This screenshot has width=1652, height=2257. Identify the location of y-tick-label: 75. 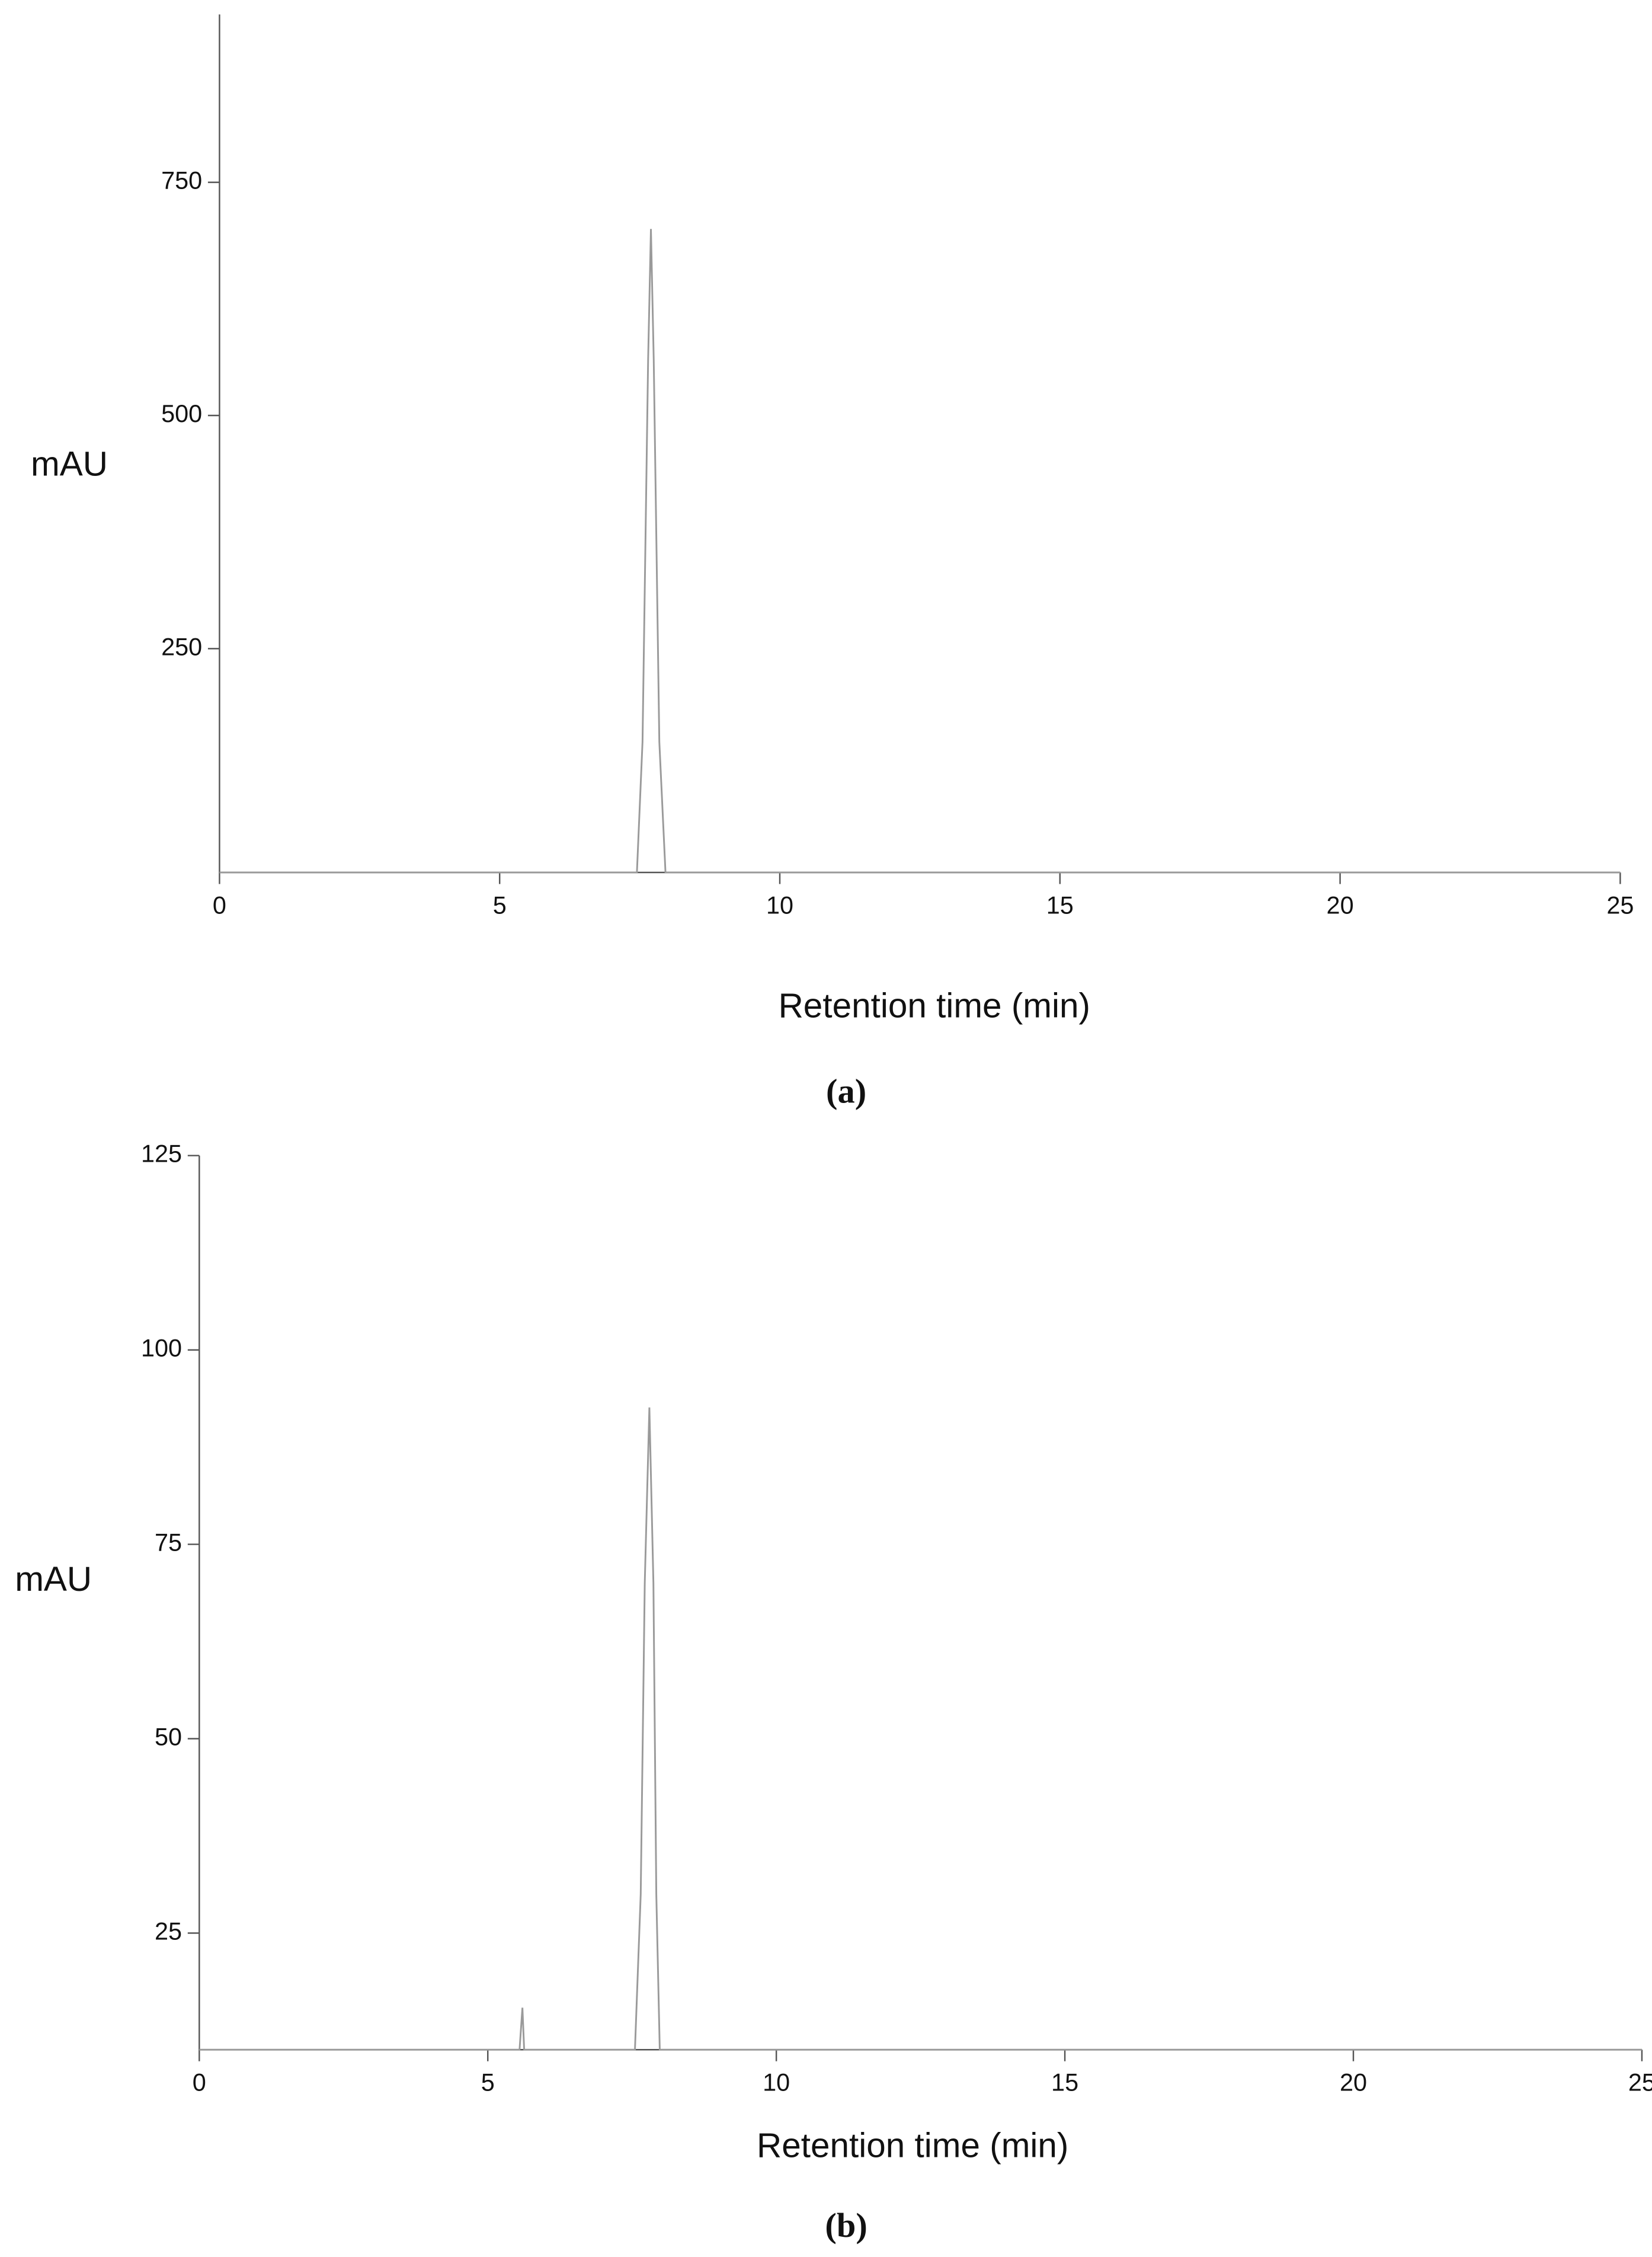
(168, 1542).